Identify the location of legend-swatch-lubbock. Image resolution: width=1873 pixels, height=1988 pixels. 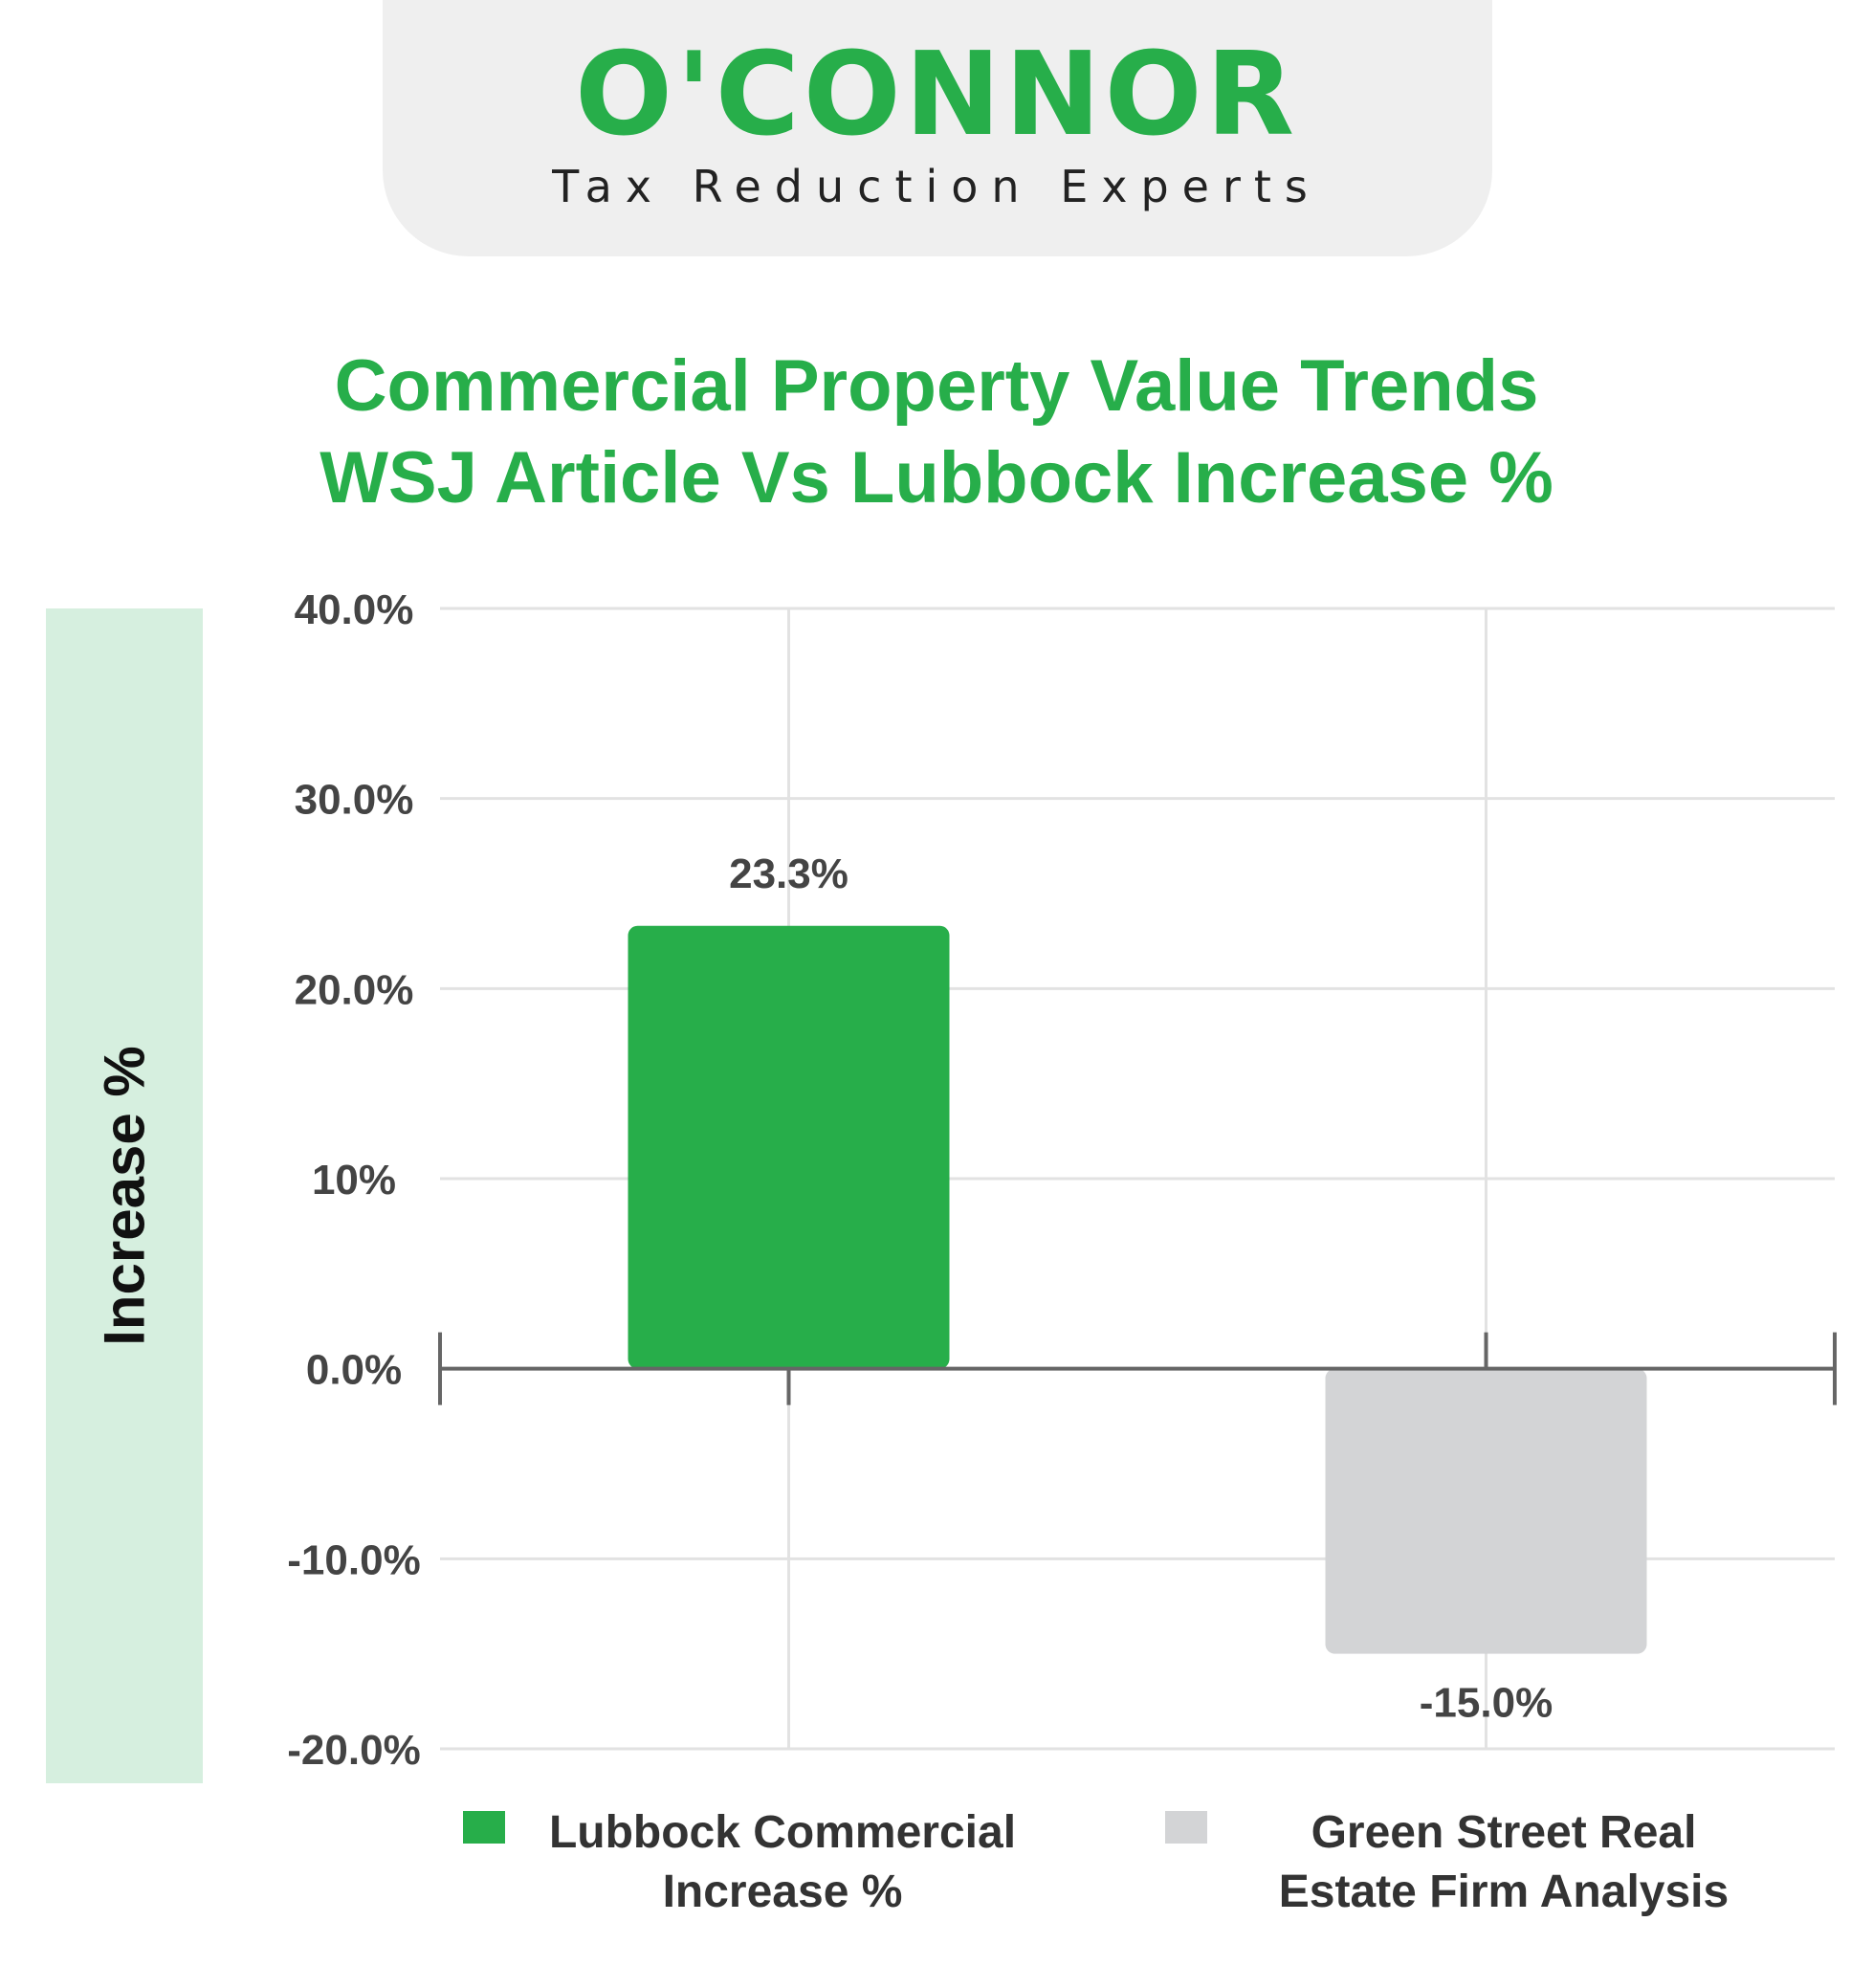
(484, 1827).